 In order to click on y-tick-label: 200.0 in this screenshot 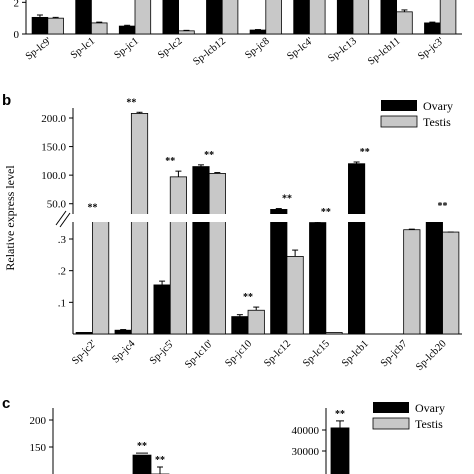, I will do `click(53, 119)`.